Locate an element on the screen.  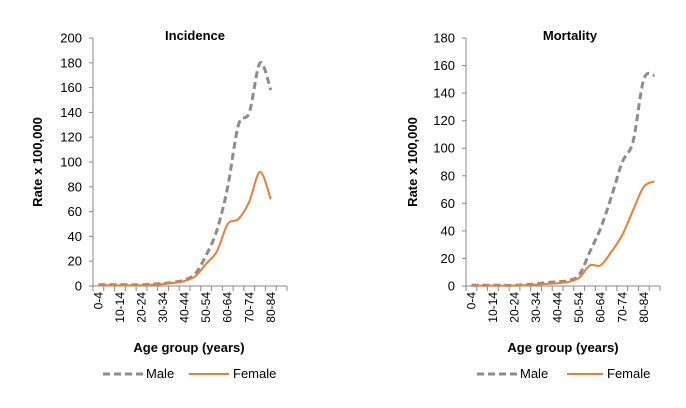
mortality-x-tick-label: 40-44 is located at coordinates (558, 307).